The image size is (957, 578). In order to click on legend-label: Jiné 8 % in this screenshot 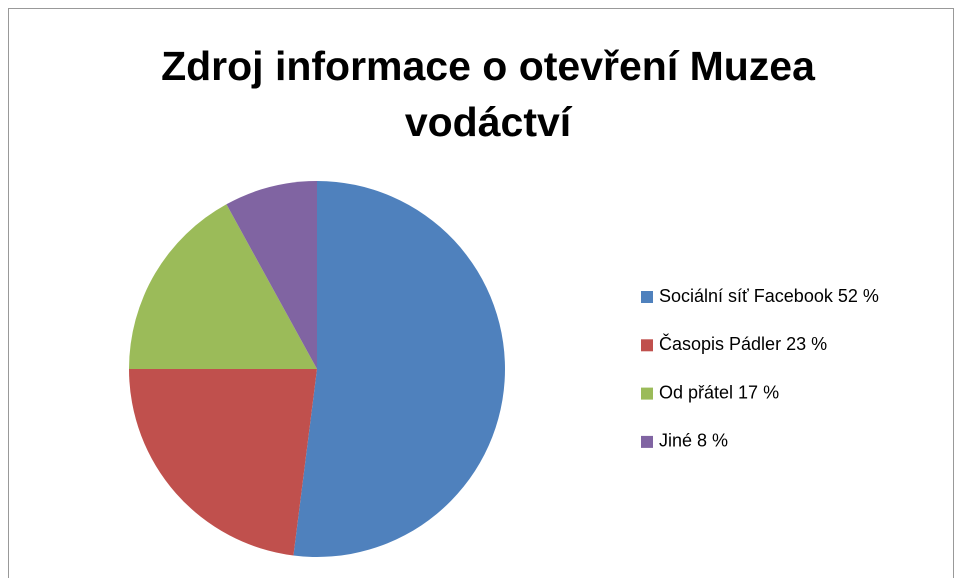, I will do `click(693, 441)`.